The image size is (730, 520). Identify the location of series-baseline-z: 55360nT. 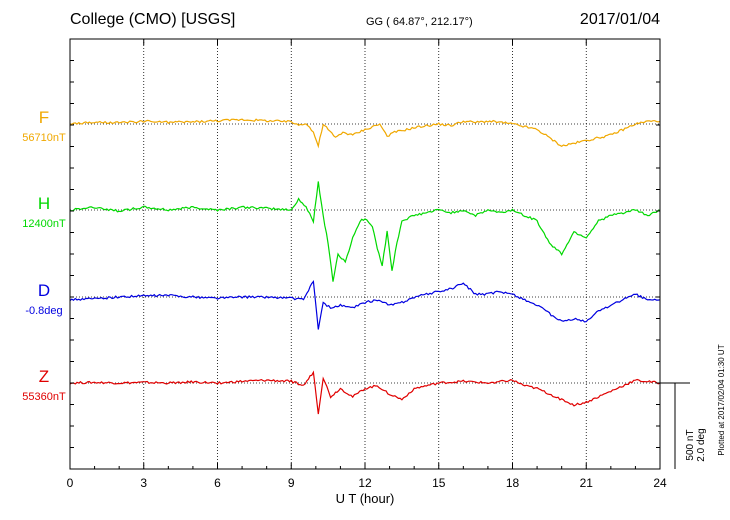
(44, 397).